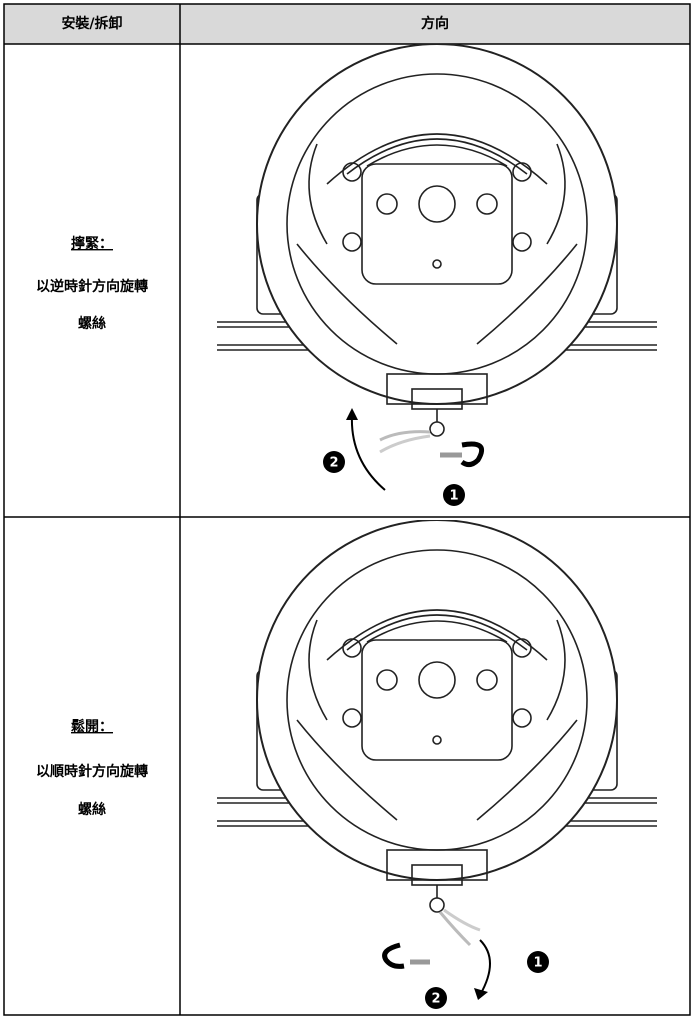 This screenshot has width=691, height=1020. I want to click on header-cell: 方向, so click(435, 23).